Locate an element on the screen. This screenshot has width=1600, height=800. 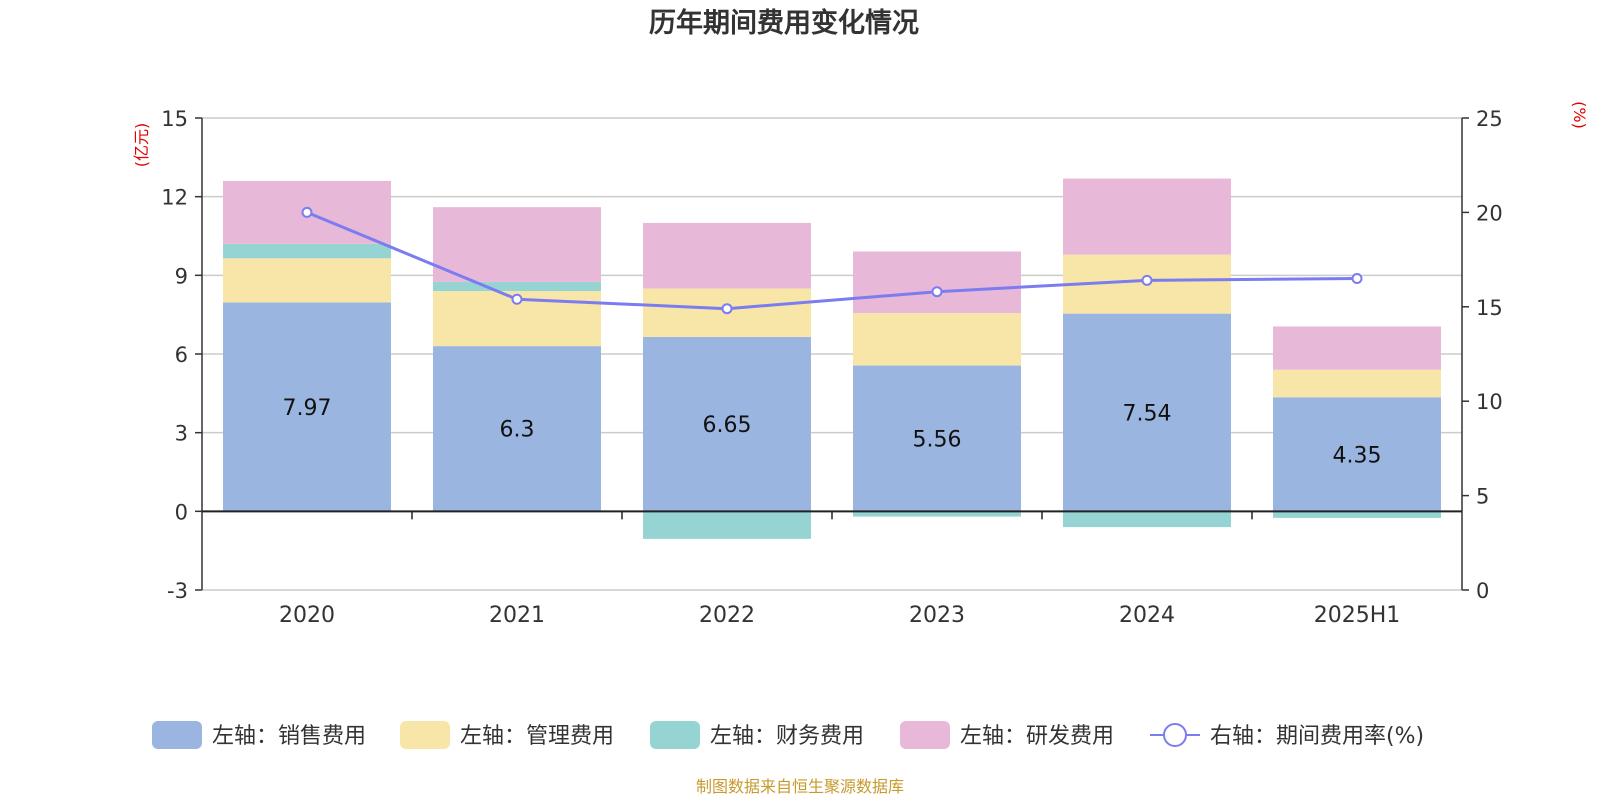
left-tick-label: -3 is located at coordinates (177, 591).